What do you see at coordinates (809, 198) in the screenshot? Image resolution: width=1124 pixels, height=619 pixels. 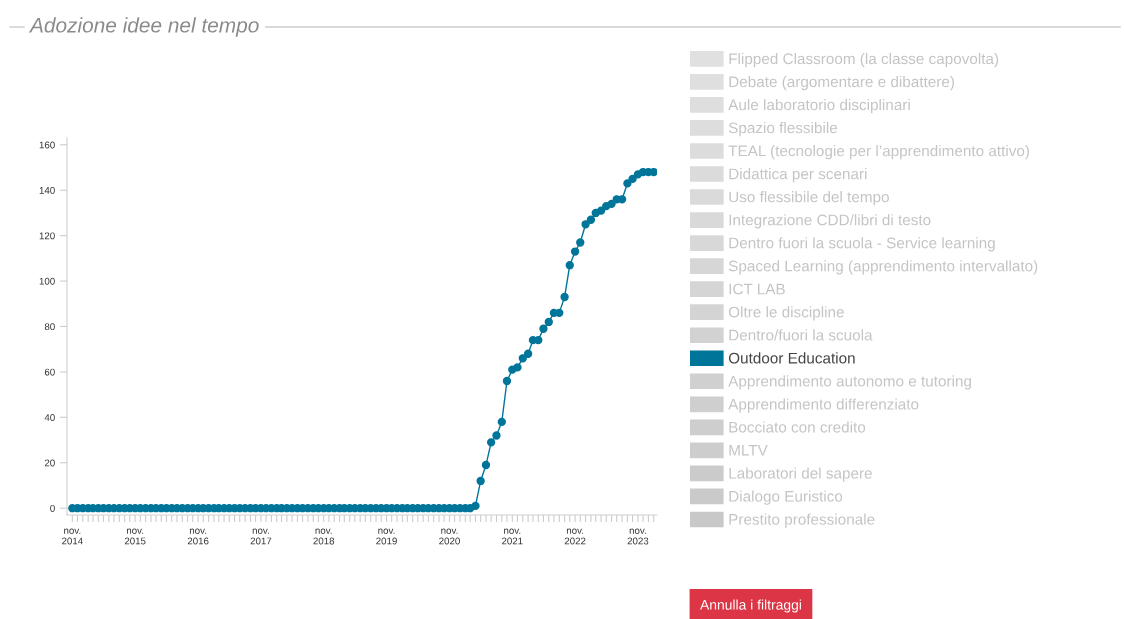 I see `legend-label: Uso flessibile del tempo` at bounding box center [809, 198].